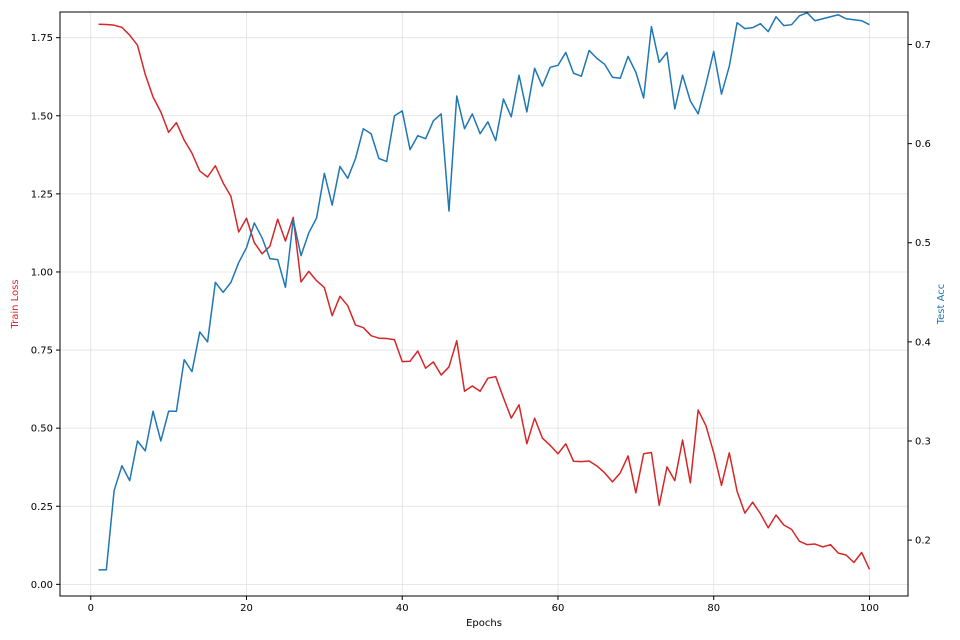  Describe the element at coordinates (558, 608) in the screenshot. I see `x-tick-label: 60` at that location.